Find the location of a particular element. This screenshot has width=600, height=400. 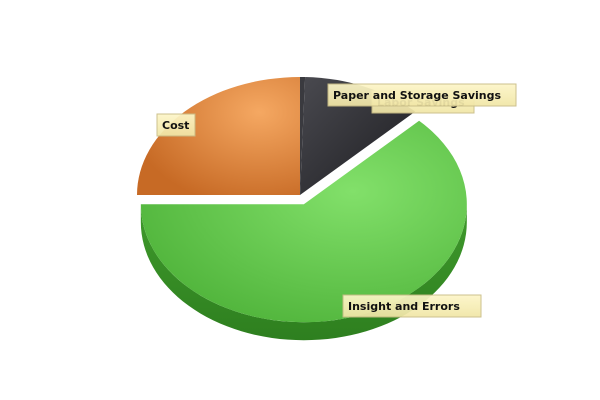

slice-label-insight-and-errors: Insight and Errors is located at coordinates (412, 306).